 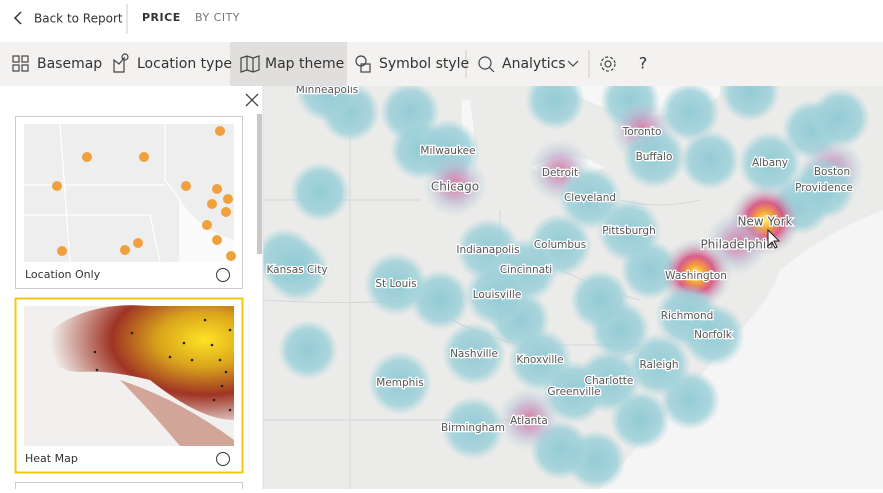 What do you see at coordinates (51, 458) in the screenshot?
I see `option-label: Heat Map` at bounding box center [51, 458].